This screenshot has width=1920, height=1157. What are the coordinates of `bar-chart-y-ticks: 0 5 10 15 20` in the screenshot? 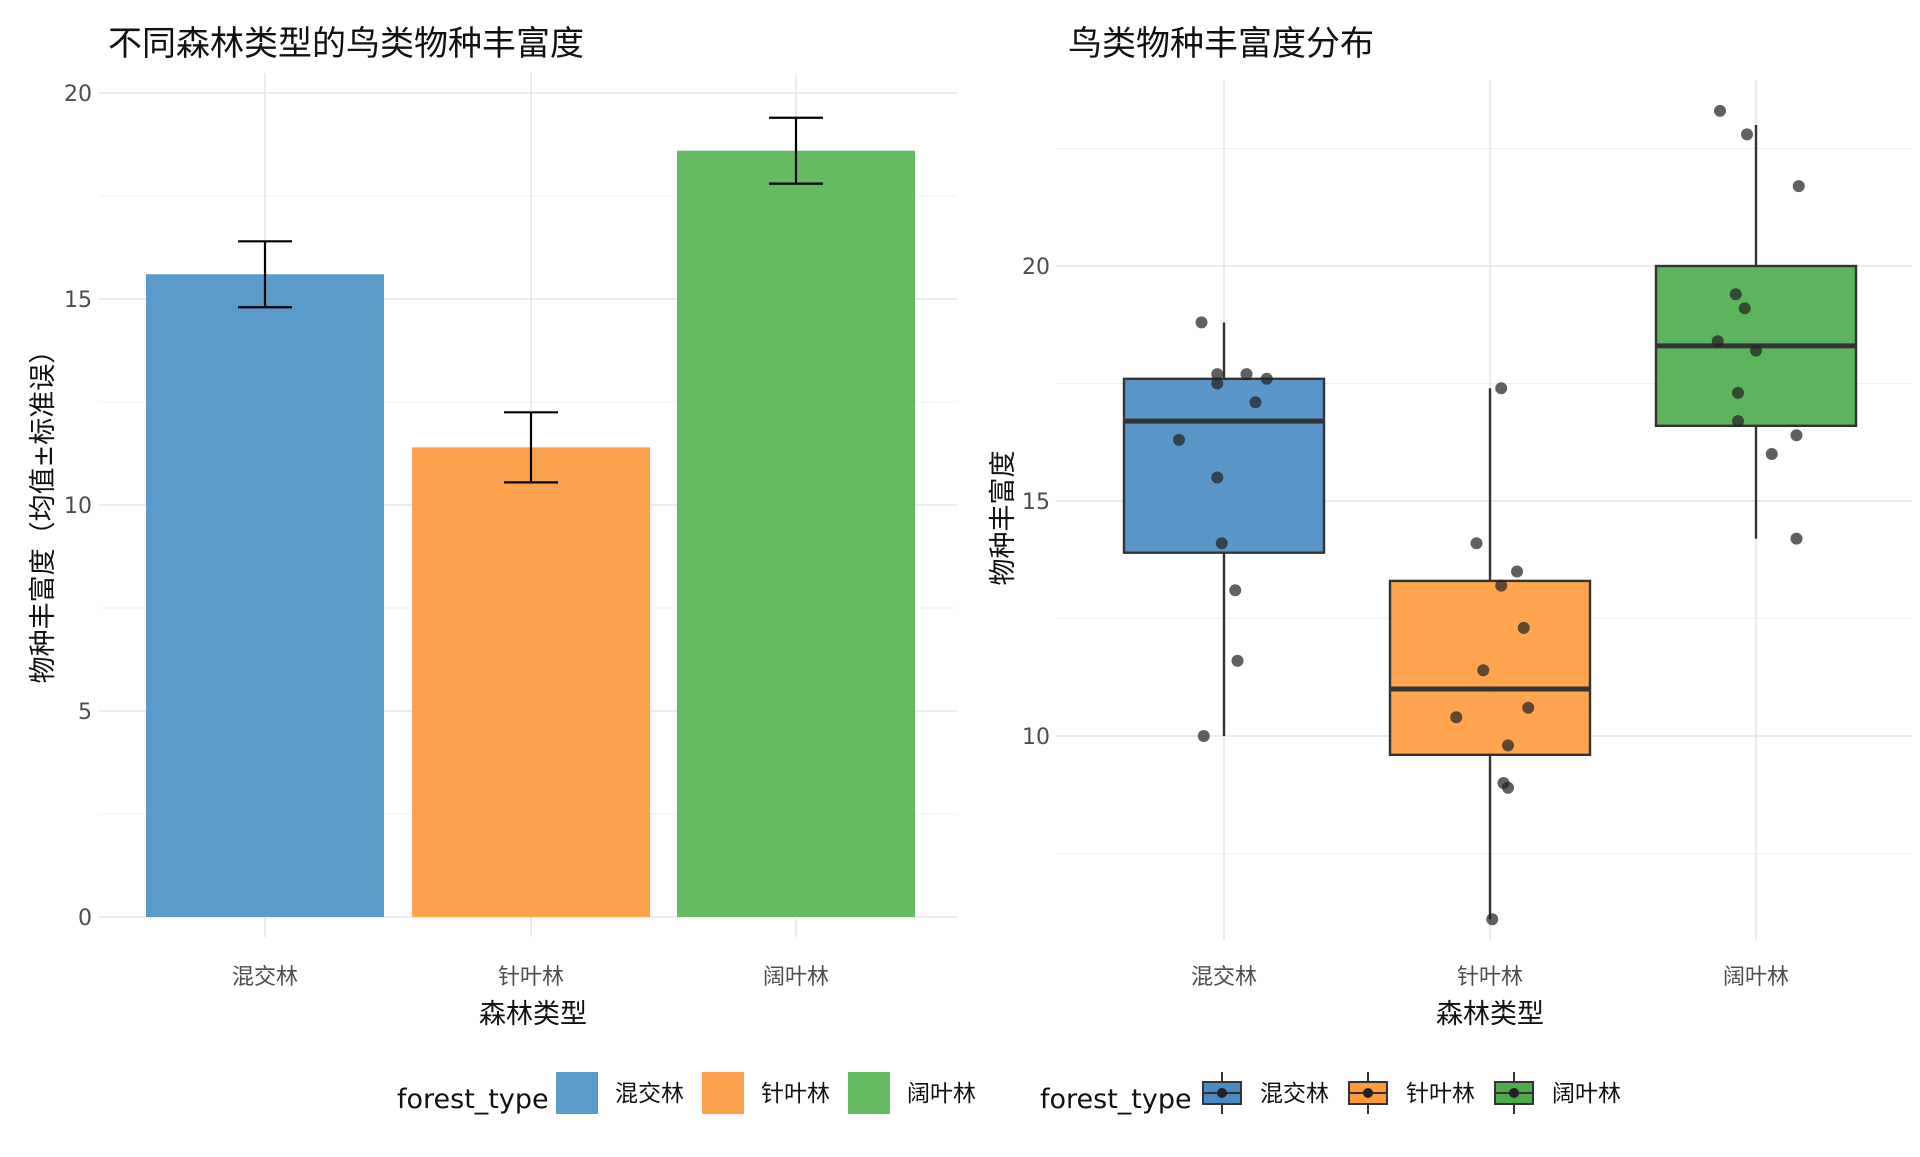 It's located at (78, 506).